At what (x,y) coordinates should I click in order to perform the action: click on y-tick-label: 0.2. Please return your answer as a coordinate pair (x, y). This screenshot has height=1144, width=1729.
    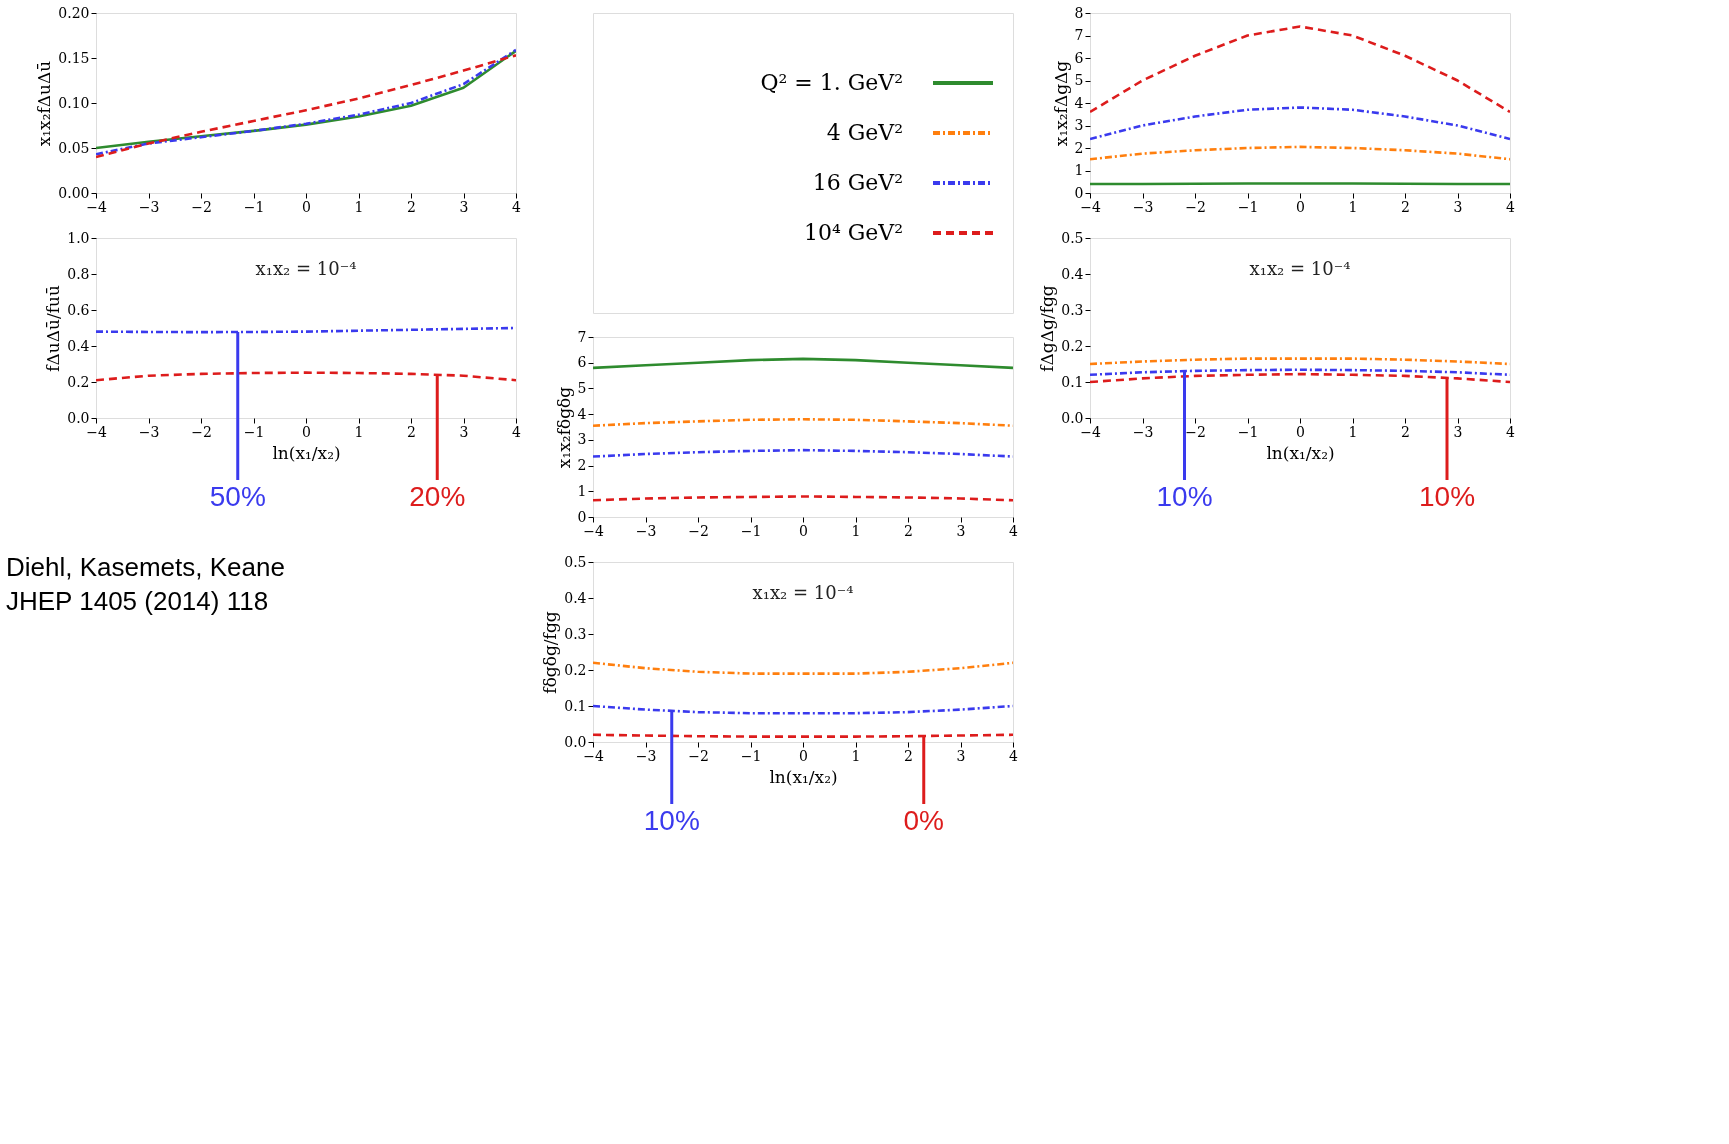
    Looking at the image, I should click on (1072, 345).